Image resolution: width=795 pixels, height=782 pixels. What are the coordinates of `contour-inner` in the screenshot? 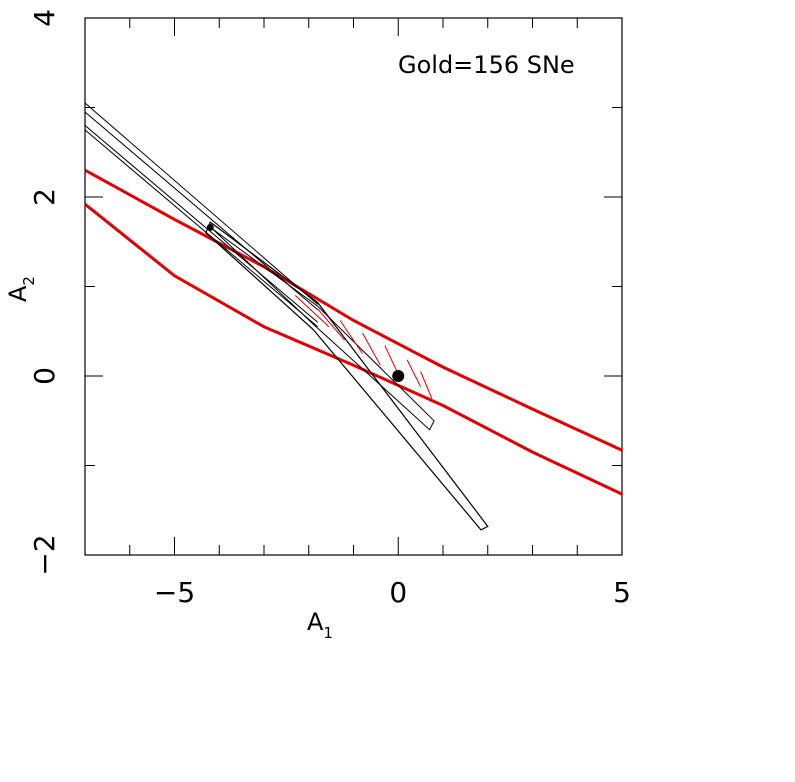 It's located at (322, 328).